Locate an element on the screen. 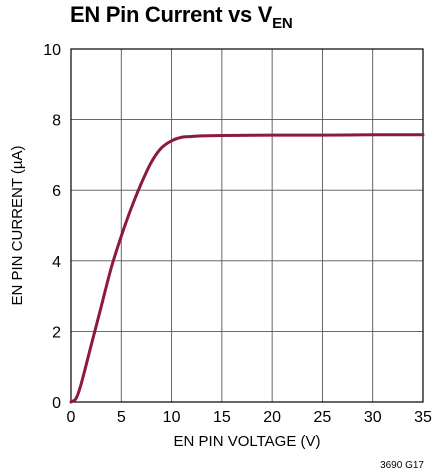 The width and height of the screenshot is (434, 474). x-tick-label: 20 is located at coordinates (272, 417).